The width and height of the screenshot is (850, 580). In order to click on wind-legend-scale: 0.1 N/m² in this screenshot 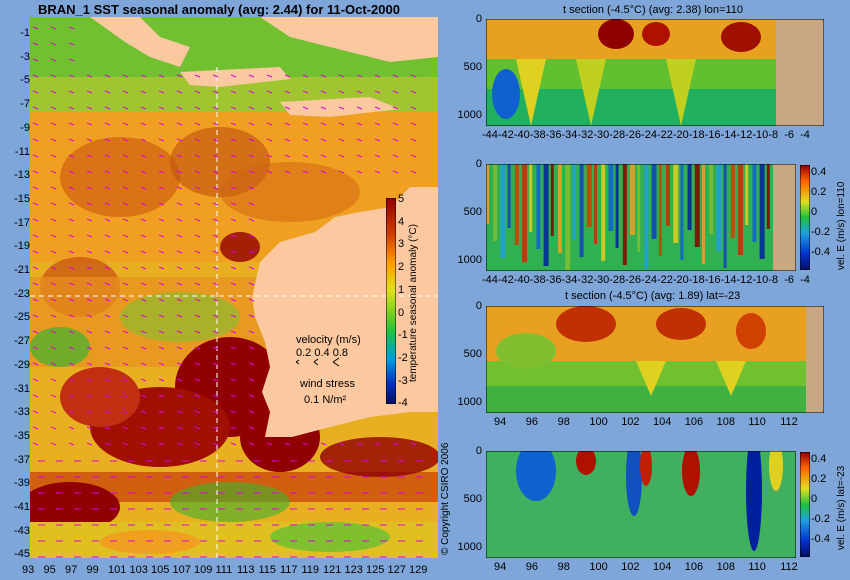, I will do `click(325, 400)`.